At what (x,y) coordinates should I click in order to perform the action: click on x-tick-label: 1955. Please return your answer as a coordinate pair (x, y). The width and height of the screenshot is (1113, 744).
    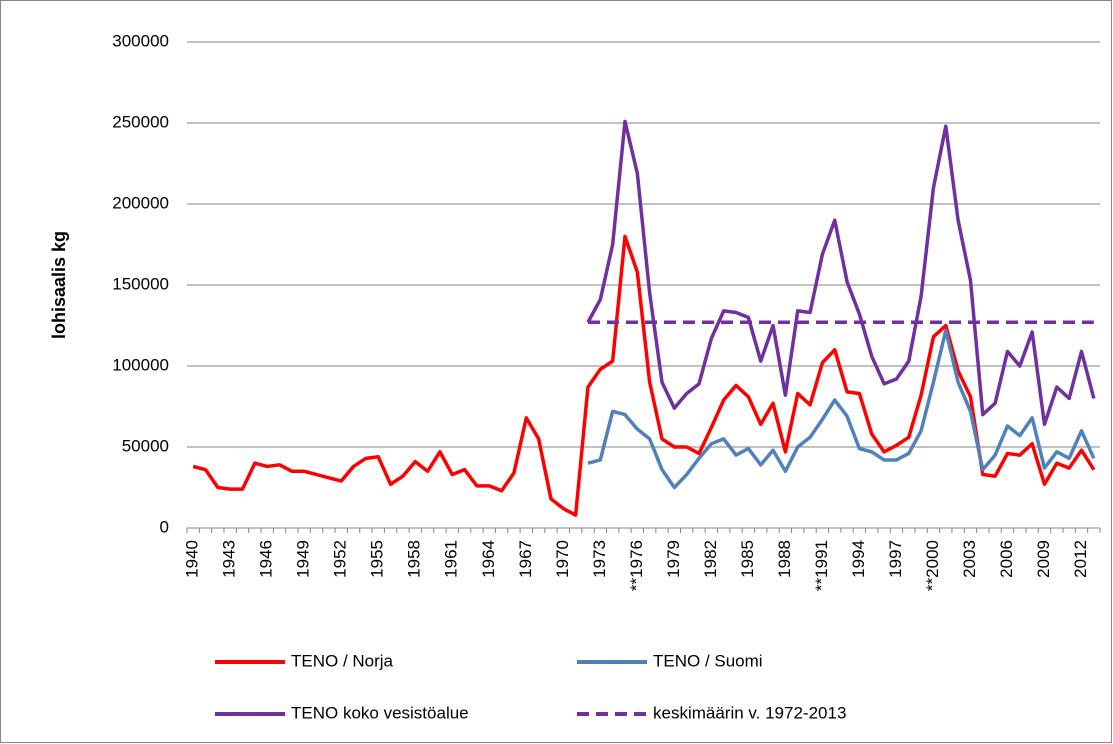
    Looking at the image, I should click on (377, 559).